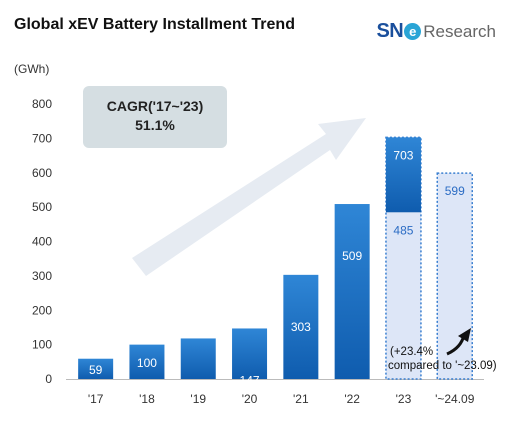  What do you see at coordinates (301, 399) in the screenshot?
I see `x-tick-label: '21` at bounding box center [301, 399].